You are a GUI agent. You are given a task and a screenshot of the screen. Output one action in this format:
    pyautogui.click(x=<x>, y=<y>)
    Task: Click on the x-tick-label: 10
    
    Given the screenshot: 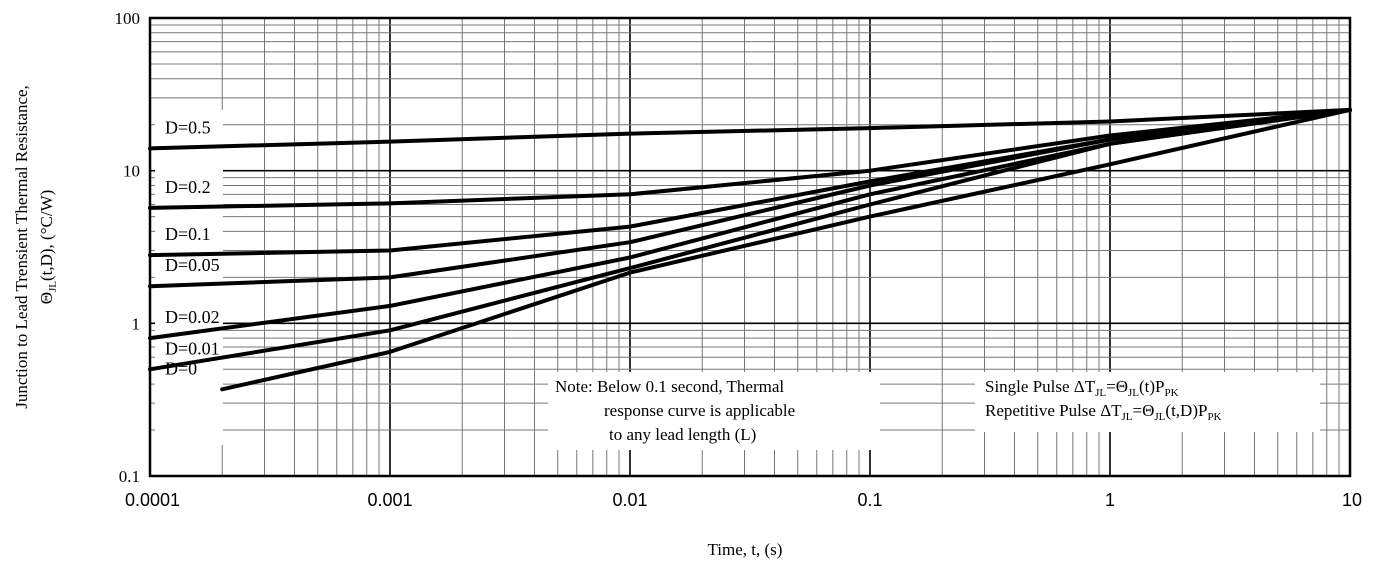 What is the action you would take?
    pyautogui.click(x=1352, y=500)
    